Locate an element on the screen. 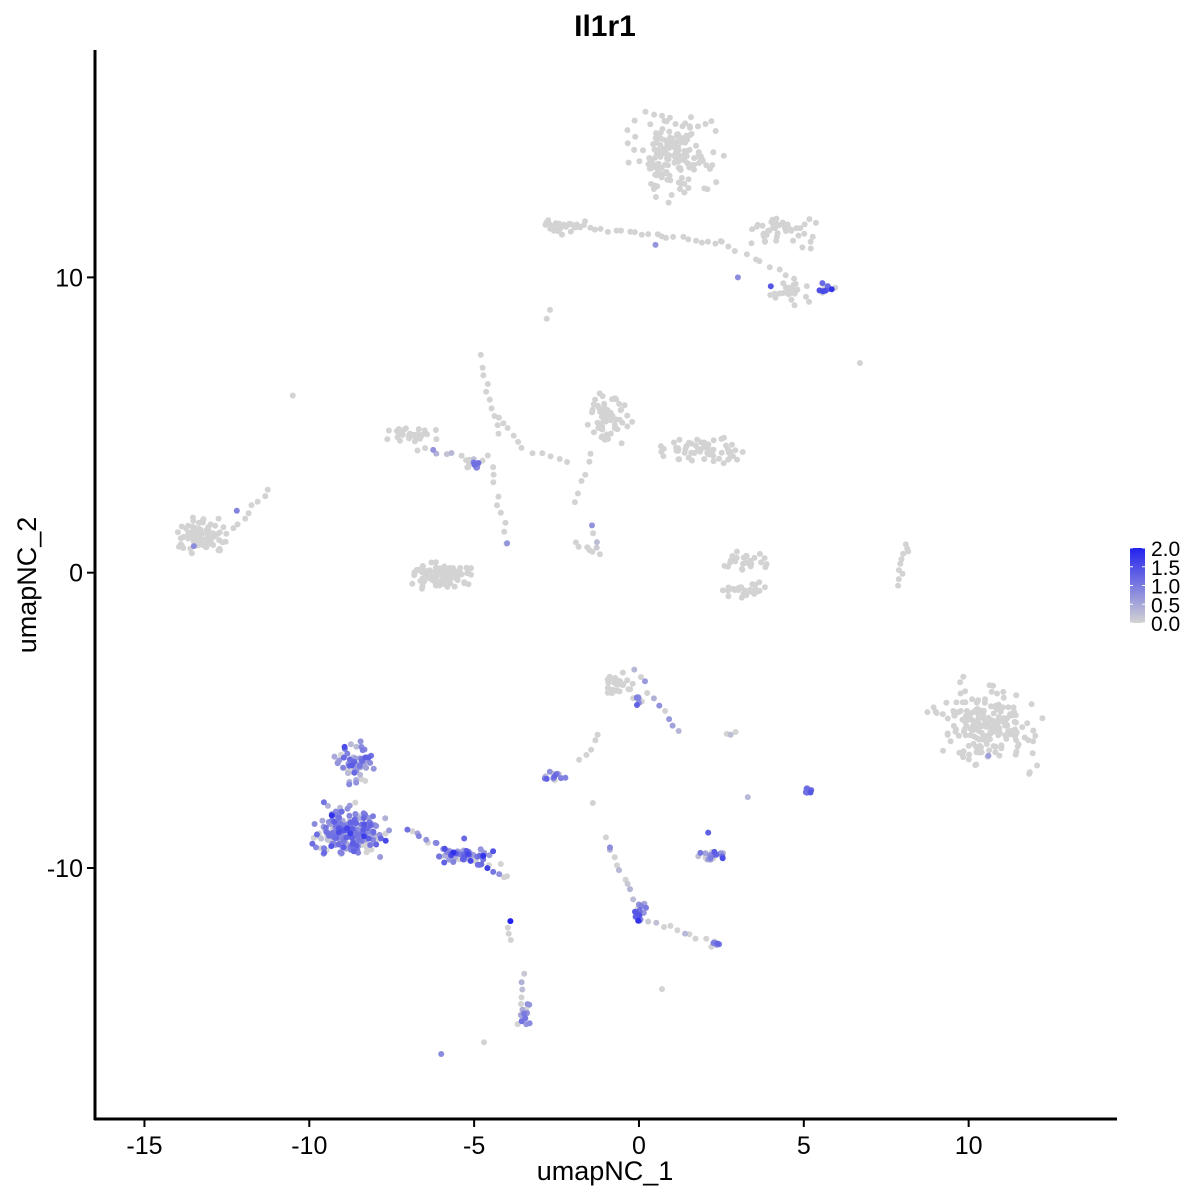  legend-label: 1.5 is located at coordinates (1165, 568).